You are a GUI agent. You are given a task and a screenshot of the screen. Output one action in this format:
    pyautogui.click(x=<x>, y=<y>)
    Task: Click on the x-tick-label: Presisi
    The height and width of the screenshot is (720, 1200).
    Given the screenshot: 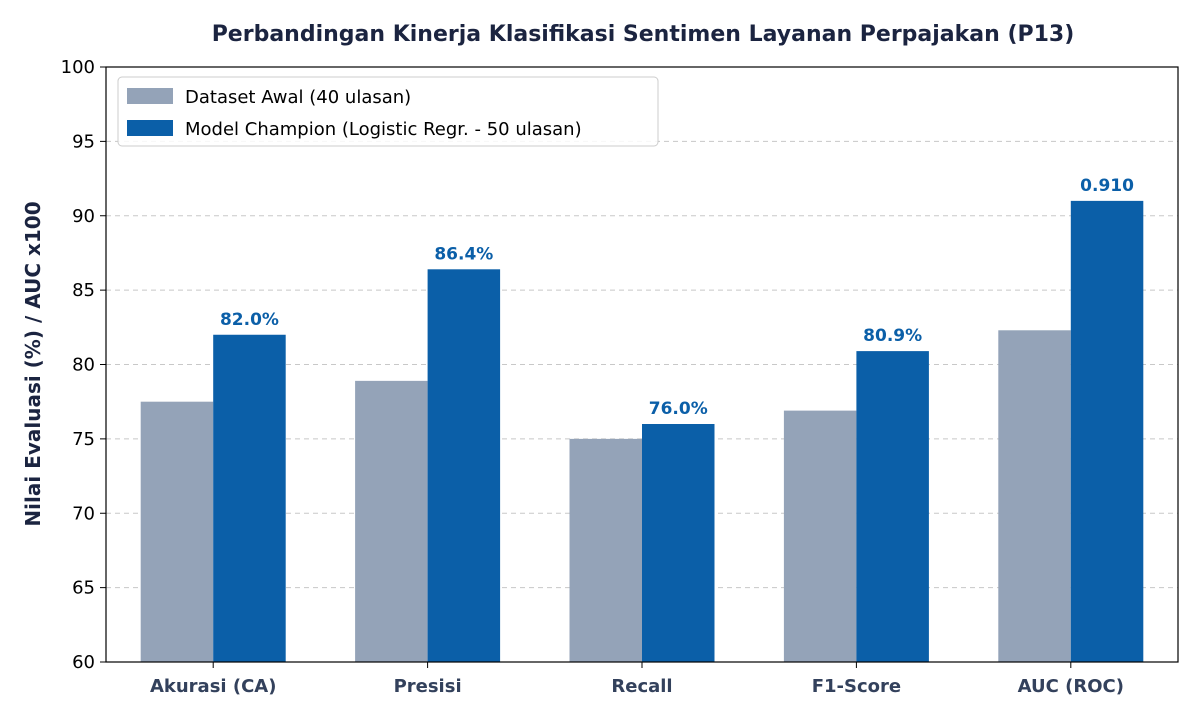 What is the action you would take?
    pyautogui.click(x=428, y=686)
    